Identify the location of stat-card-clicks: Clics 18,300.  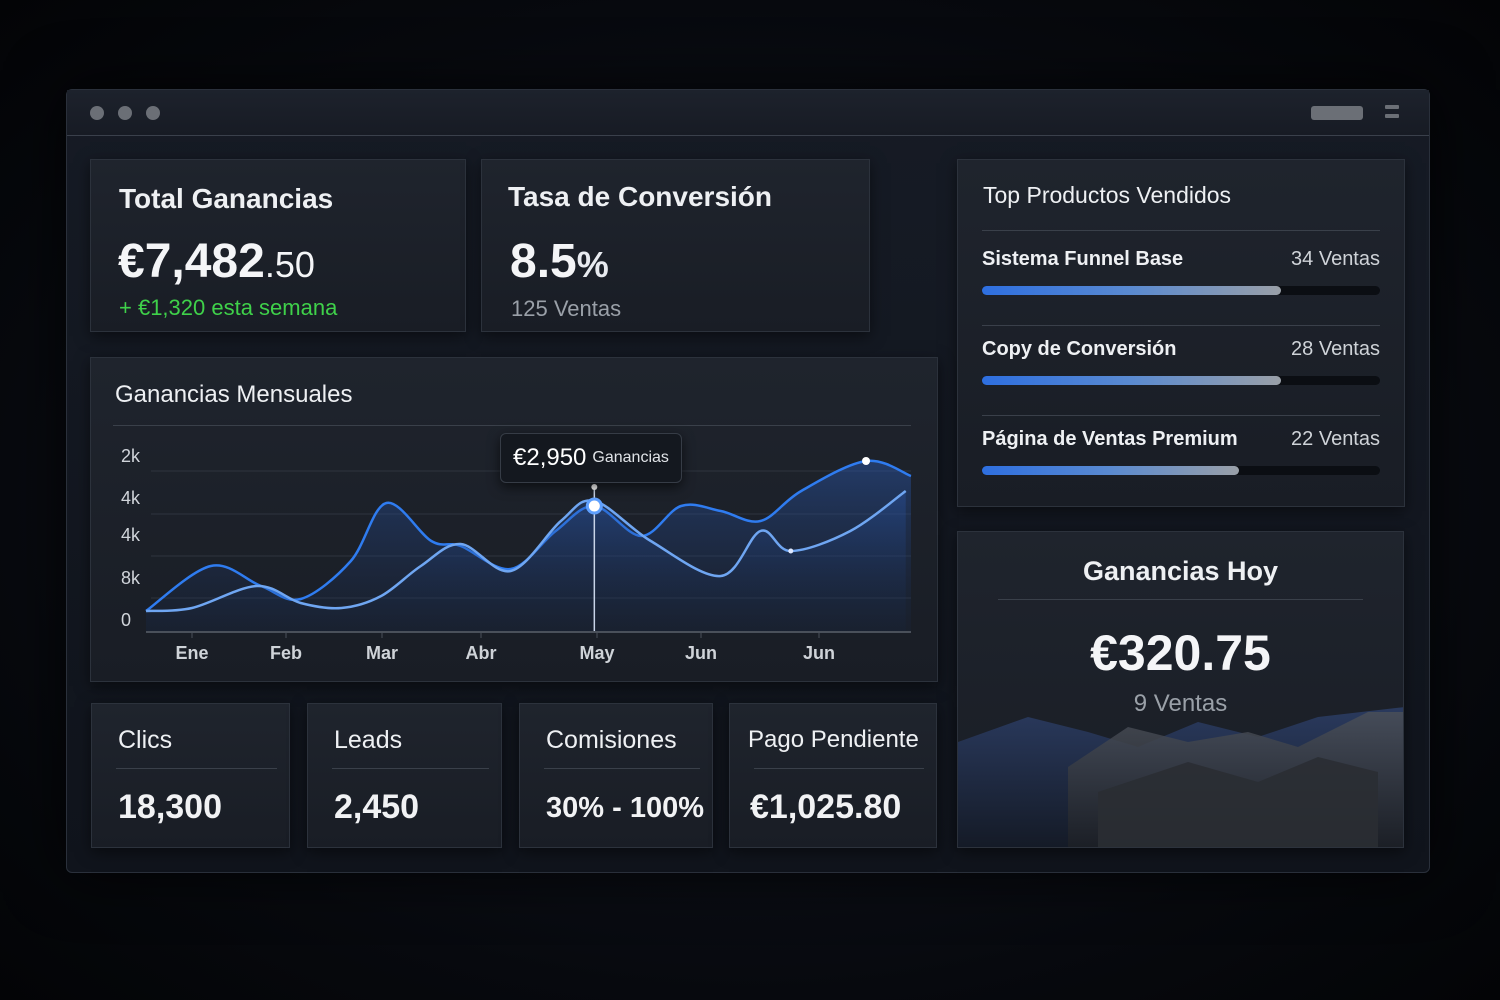
(190, 775).